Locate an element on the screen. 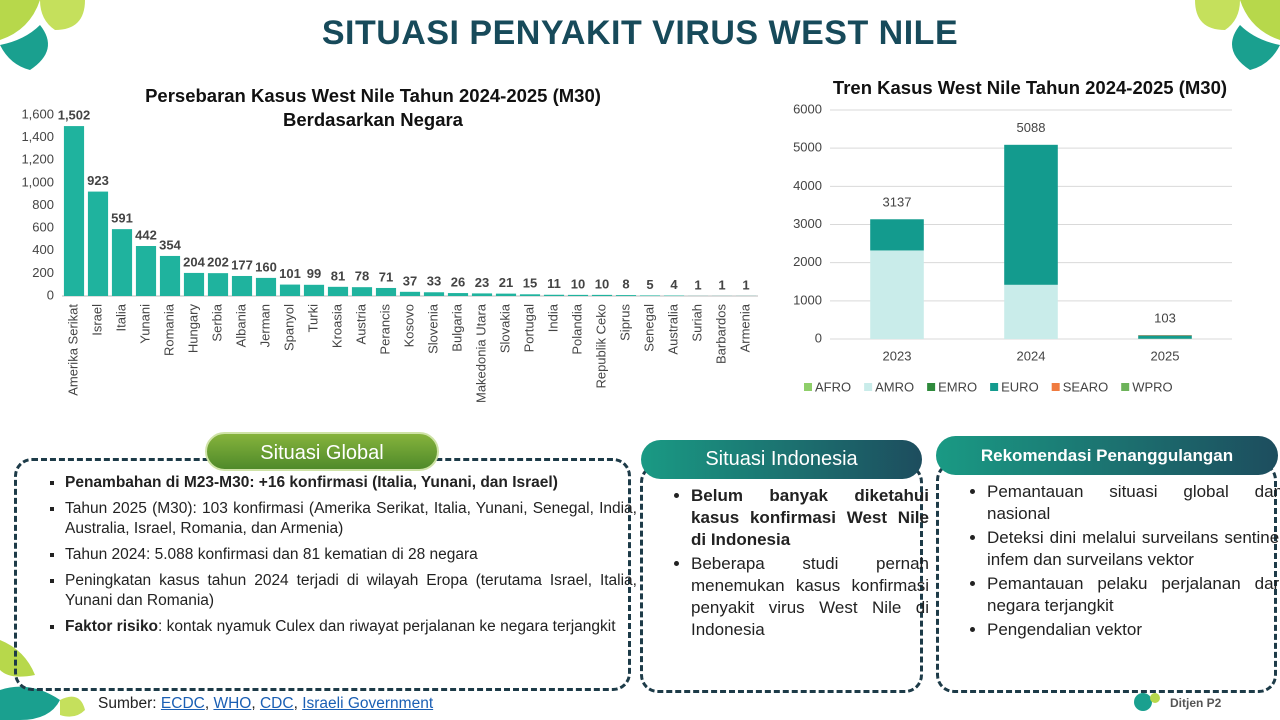  data-label: 204 is located at coordinates (194, 261).